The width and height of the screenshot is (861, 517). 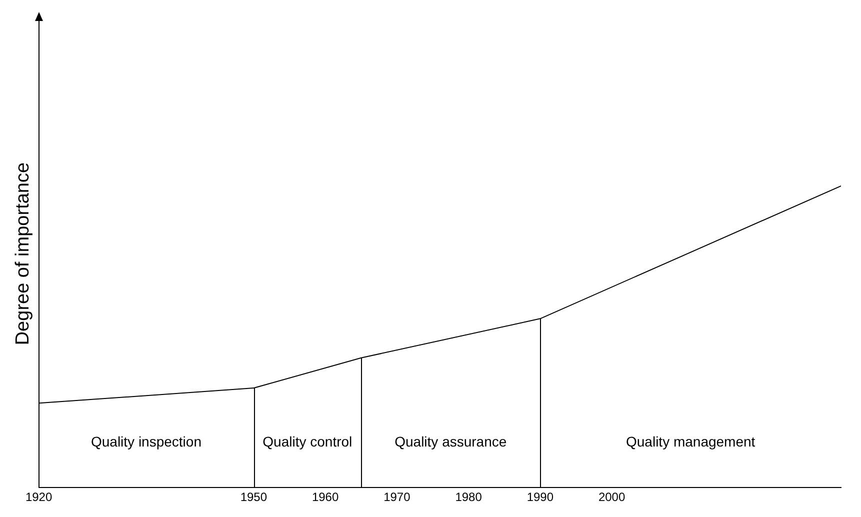 What do you see at coordinates (540, 497) in the screenshot?
I see `x-tick-label: 1990` at bounding box center [540, 497].